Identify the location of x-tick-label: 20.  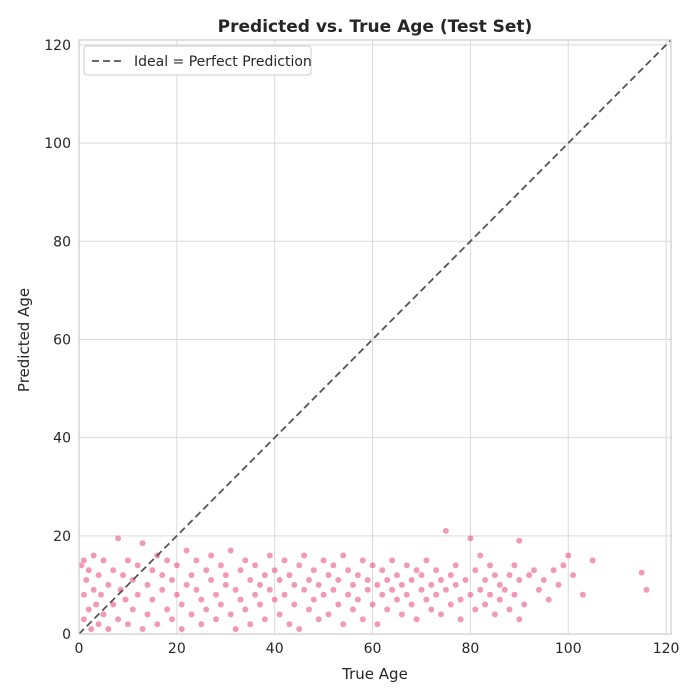
(177, 649).